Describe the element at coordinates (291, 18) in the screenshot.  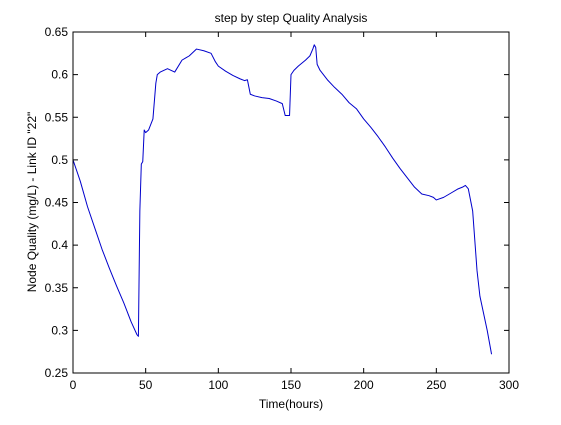
I see `chart-title: step by step Quality Analysis` at that location.